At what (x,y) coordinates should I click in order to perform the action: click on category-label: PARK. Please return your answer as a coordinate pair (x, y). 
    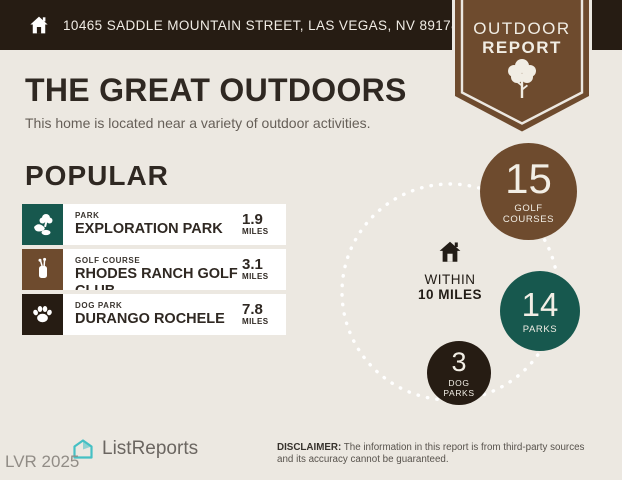
    Looking at the image, I should click on (87, 215).